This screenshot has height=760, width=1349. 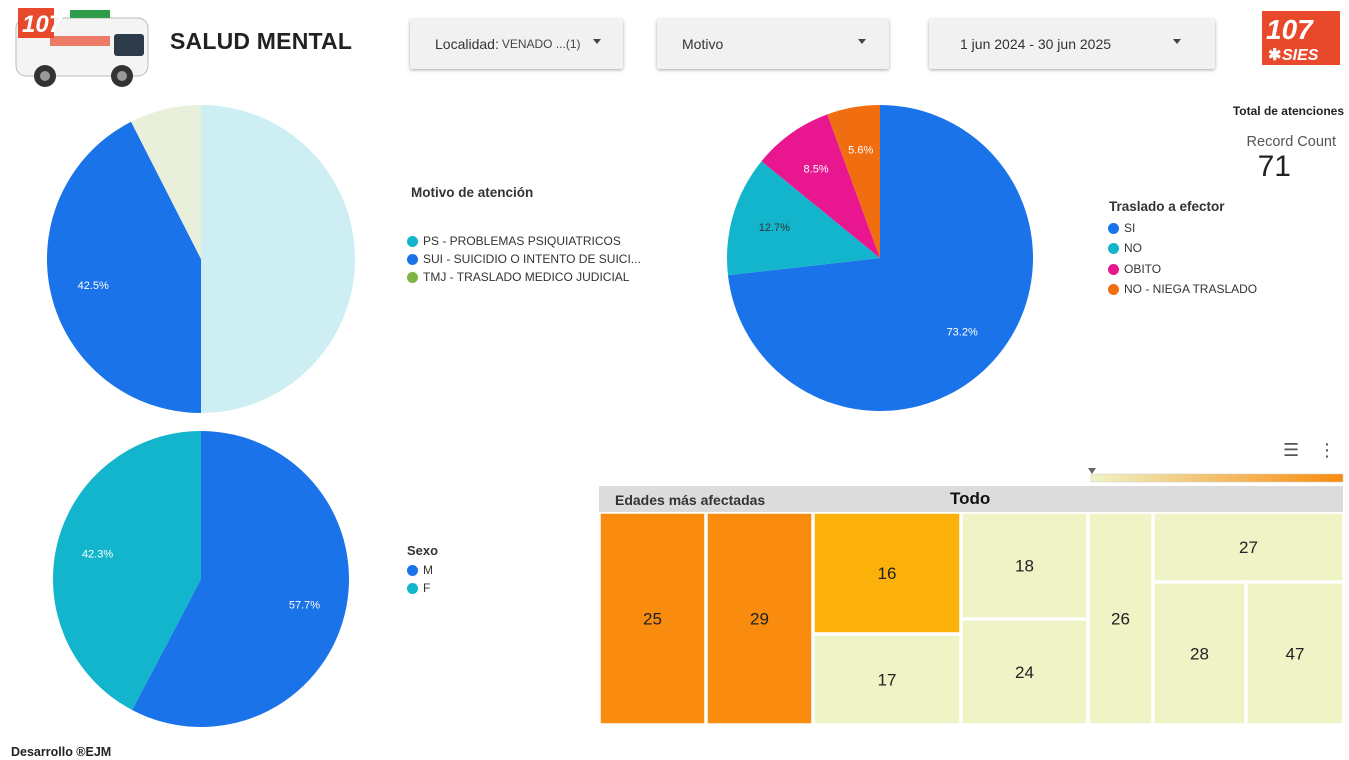 I want to click on filter-motivo-label: Motivo, so click(x=703, y=44).